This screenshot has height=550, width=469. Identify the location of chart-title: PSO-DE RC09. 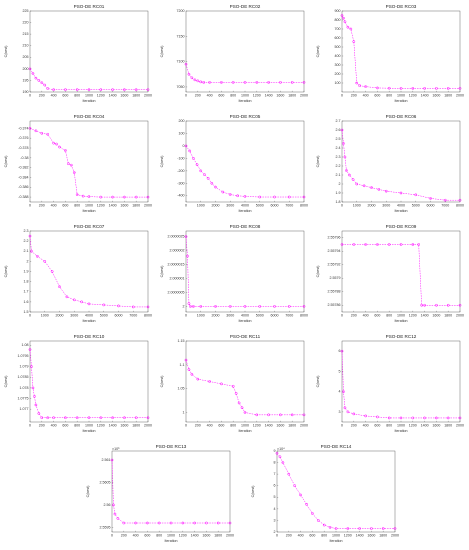
(401, 226).